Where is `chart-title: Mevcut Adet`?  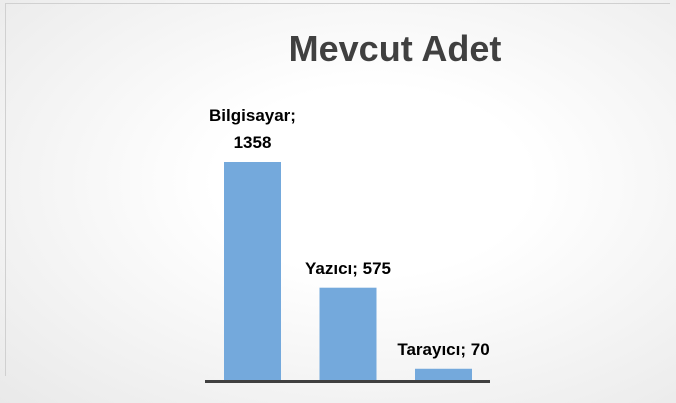
chart-title: Mevcut Adet is located at coordinates (395, 48).